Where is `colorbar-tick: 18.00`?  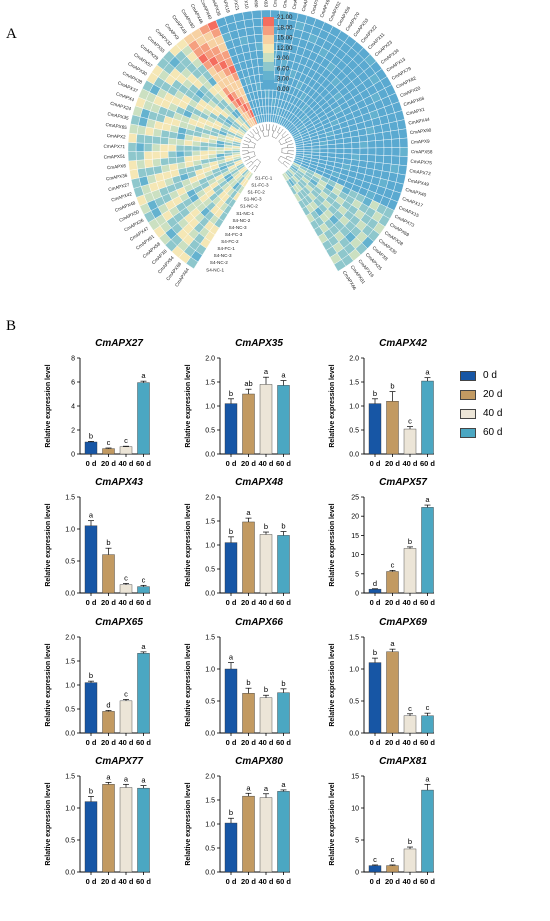 colorbar-tick: 18.00 is located at coordinates (285, 27).